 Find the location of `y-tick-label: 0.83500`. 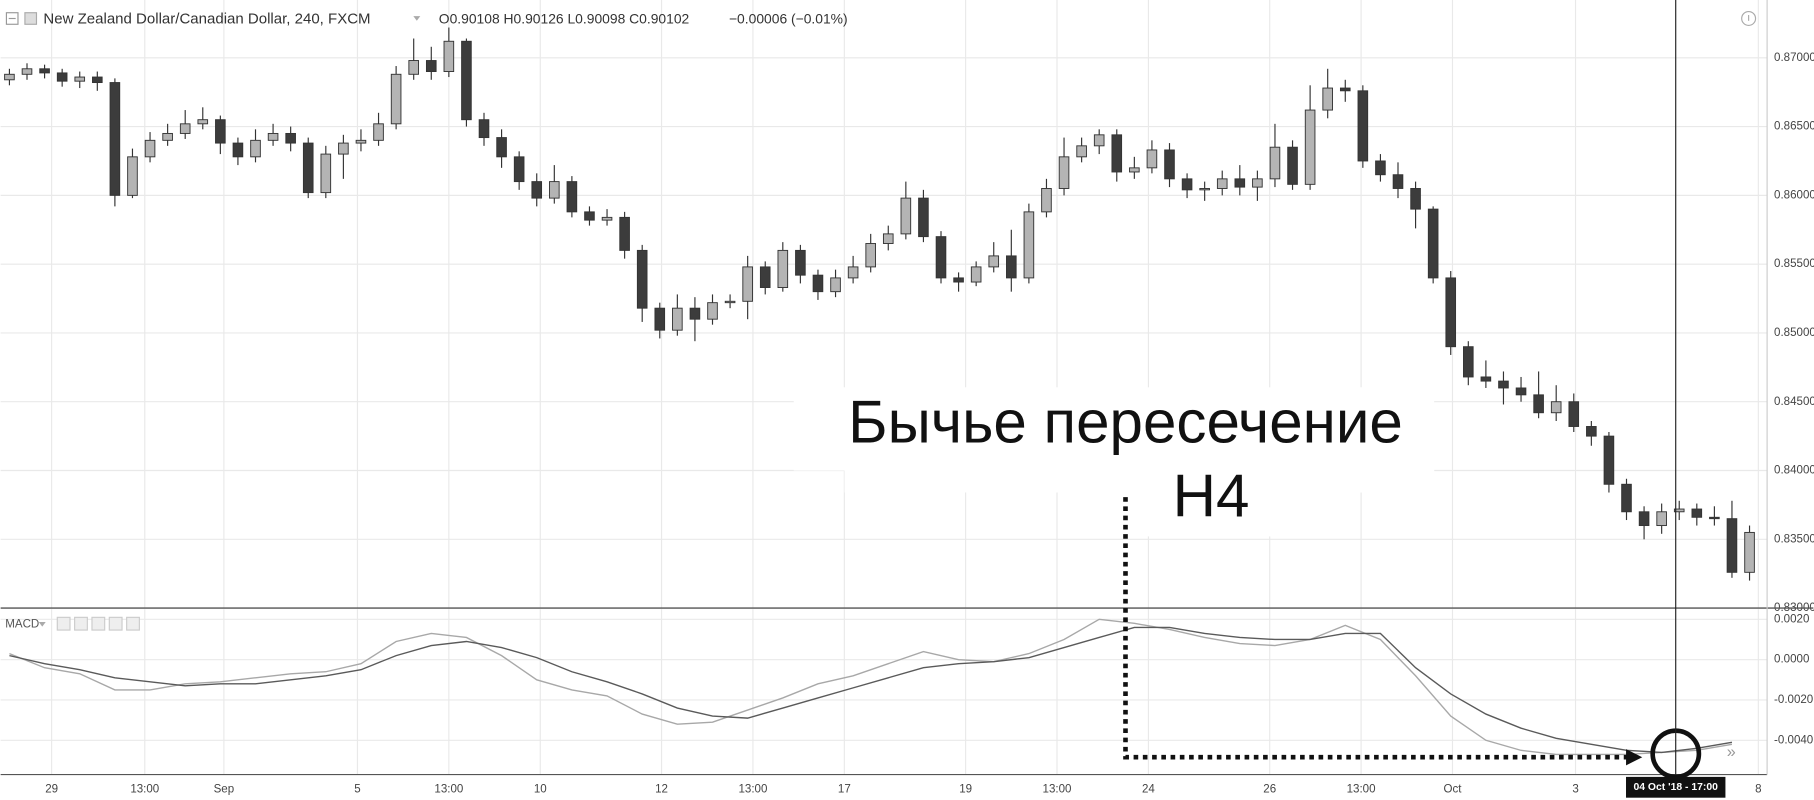

y-tick-label: 0.83500 is located at coordinates (1794, 539).